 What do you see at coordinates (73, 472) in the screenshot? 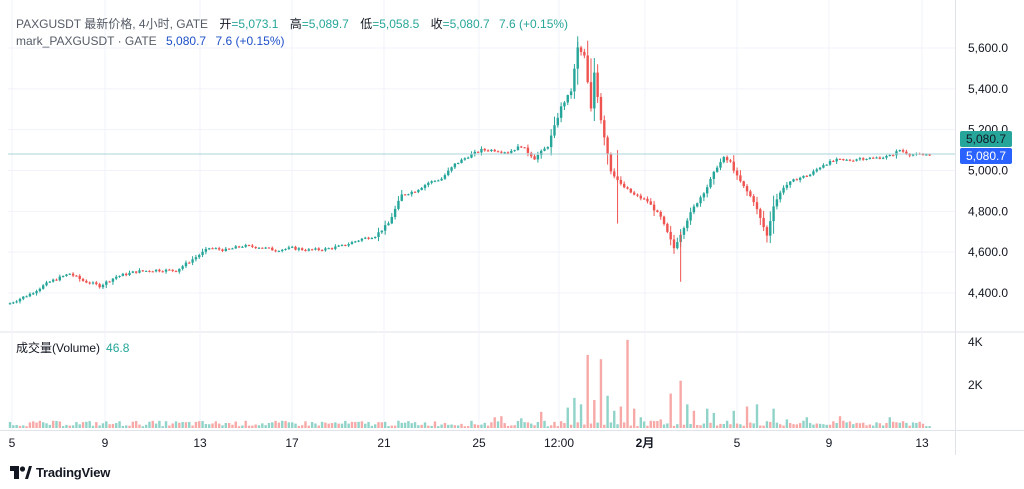
I see `brand-name: TradingView` at bounding box center [73, 472].